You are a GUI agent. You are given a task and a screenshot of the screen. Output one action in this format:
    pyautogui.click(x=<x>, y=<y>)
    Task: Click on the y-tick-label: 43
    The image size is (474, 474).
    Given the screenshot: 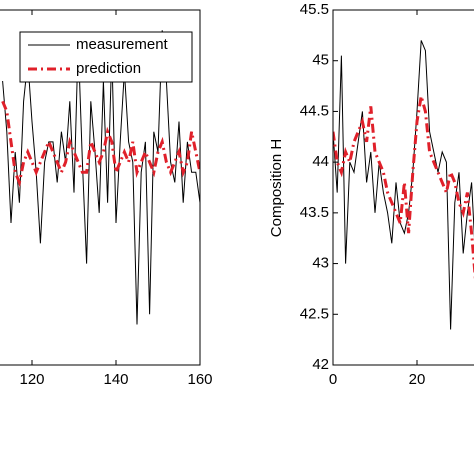 What is the action you would take?
    pyautogui.click(x=320, y=263)
    